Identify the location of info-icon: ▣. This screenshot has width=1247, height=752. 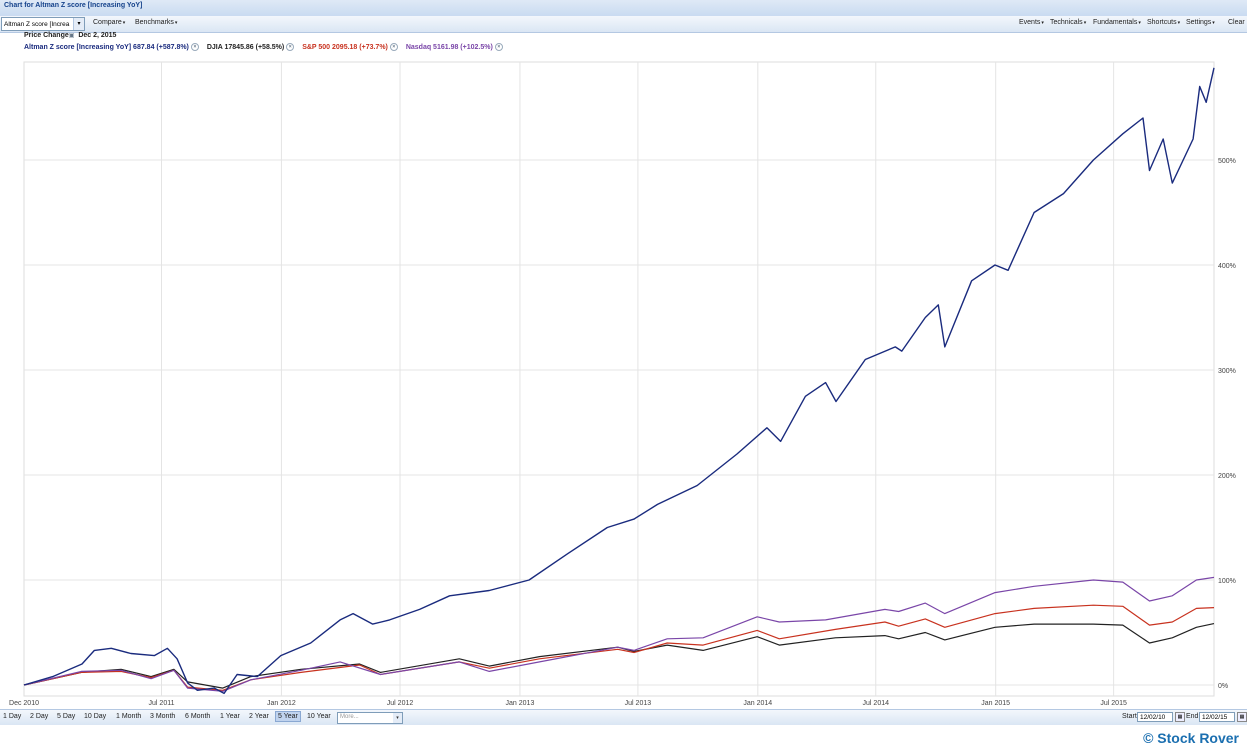
(71, 36).